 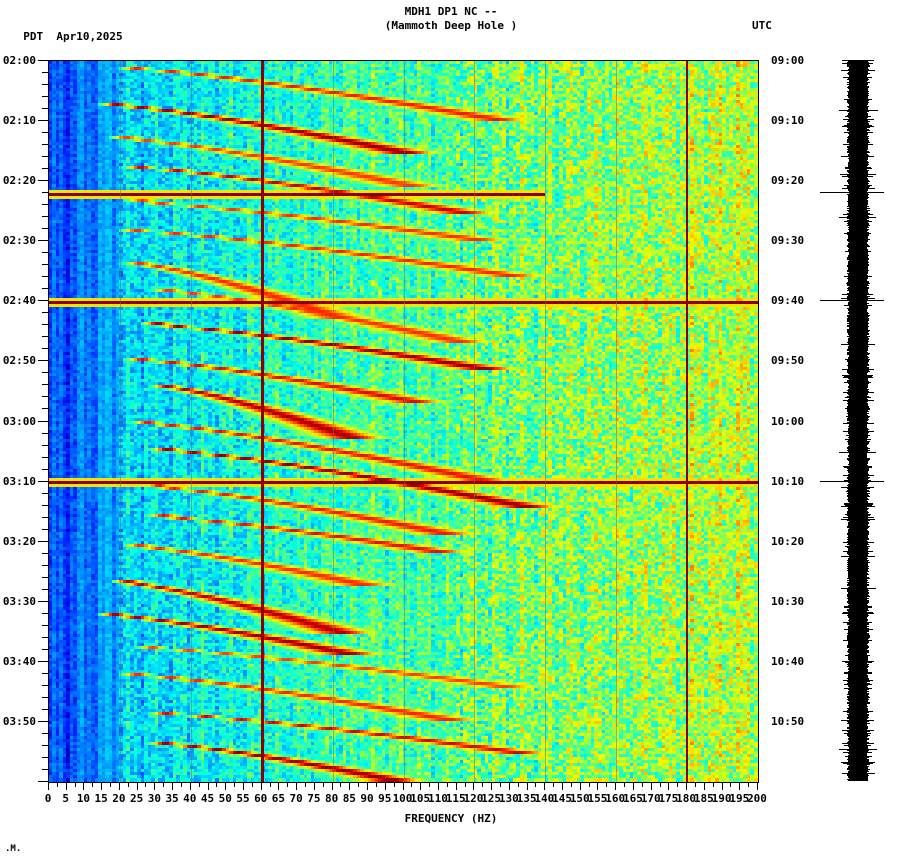 What do you see at coordinates (19, 721) in the screenshot?
I see `y-axis-left-label: 03:50` at bounding box center [19, 721].